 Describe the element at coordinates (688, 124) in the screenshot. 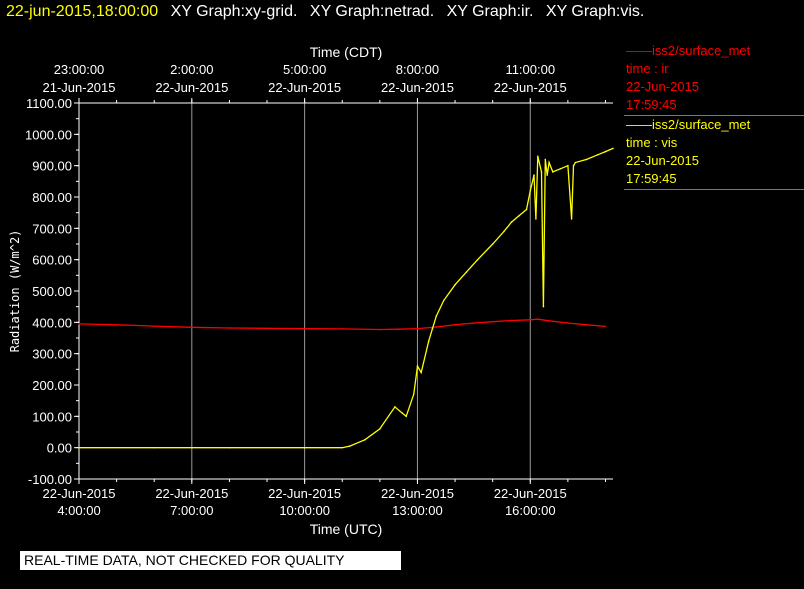

I see `legend-vis-source: ——iss2/surface_met` at that location.